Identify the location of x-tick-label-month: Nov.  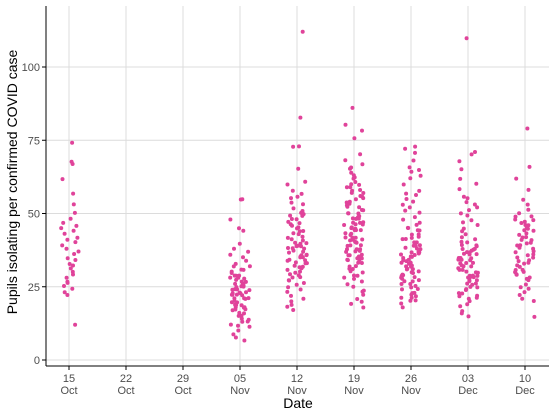
(297, 391).